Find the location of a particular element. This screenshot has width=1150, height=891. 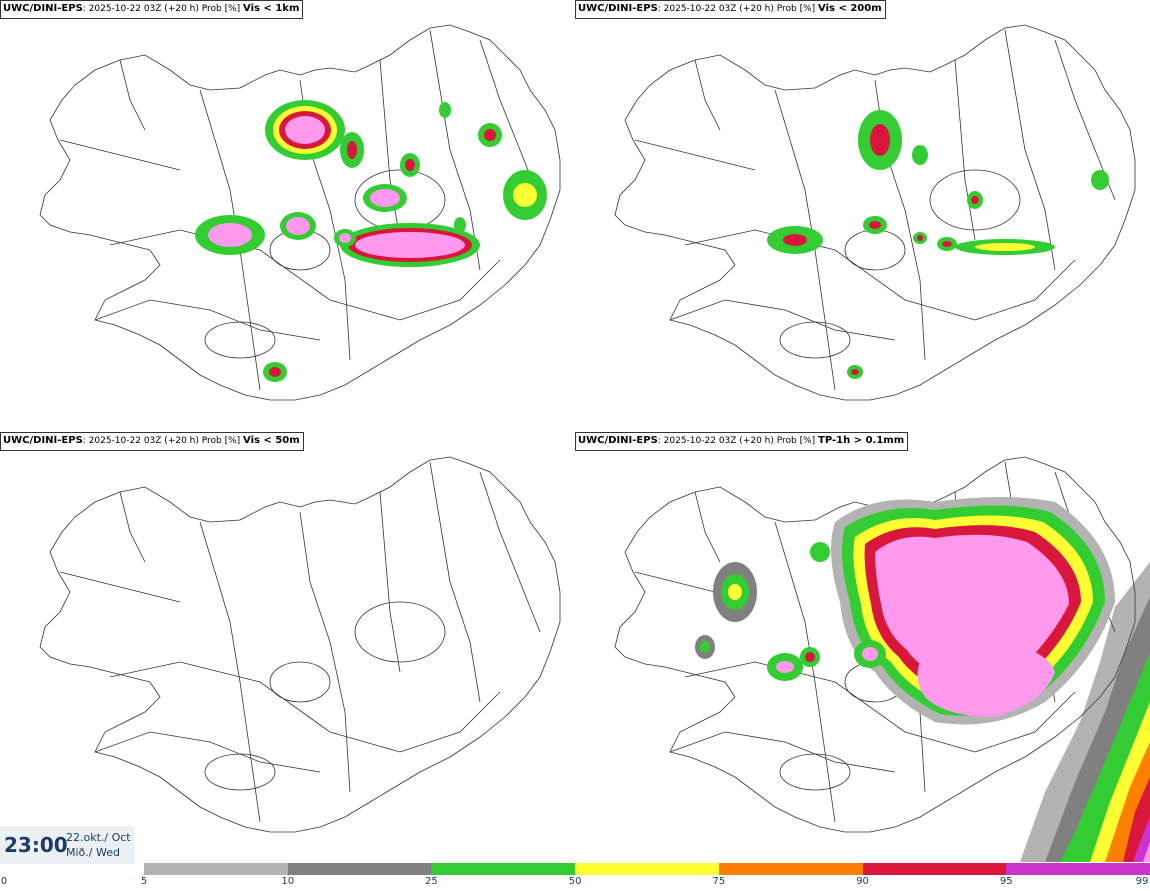

variable-label: Vis < 1km is located at coordinates (271, 8).